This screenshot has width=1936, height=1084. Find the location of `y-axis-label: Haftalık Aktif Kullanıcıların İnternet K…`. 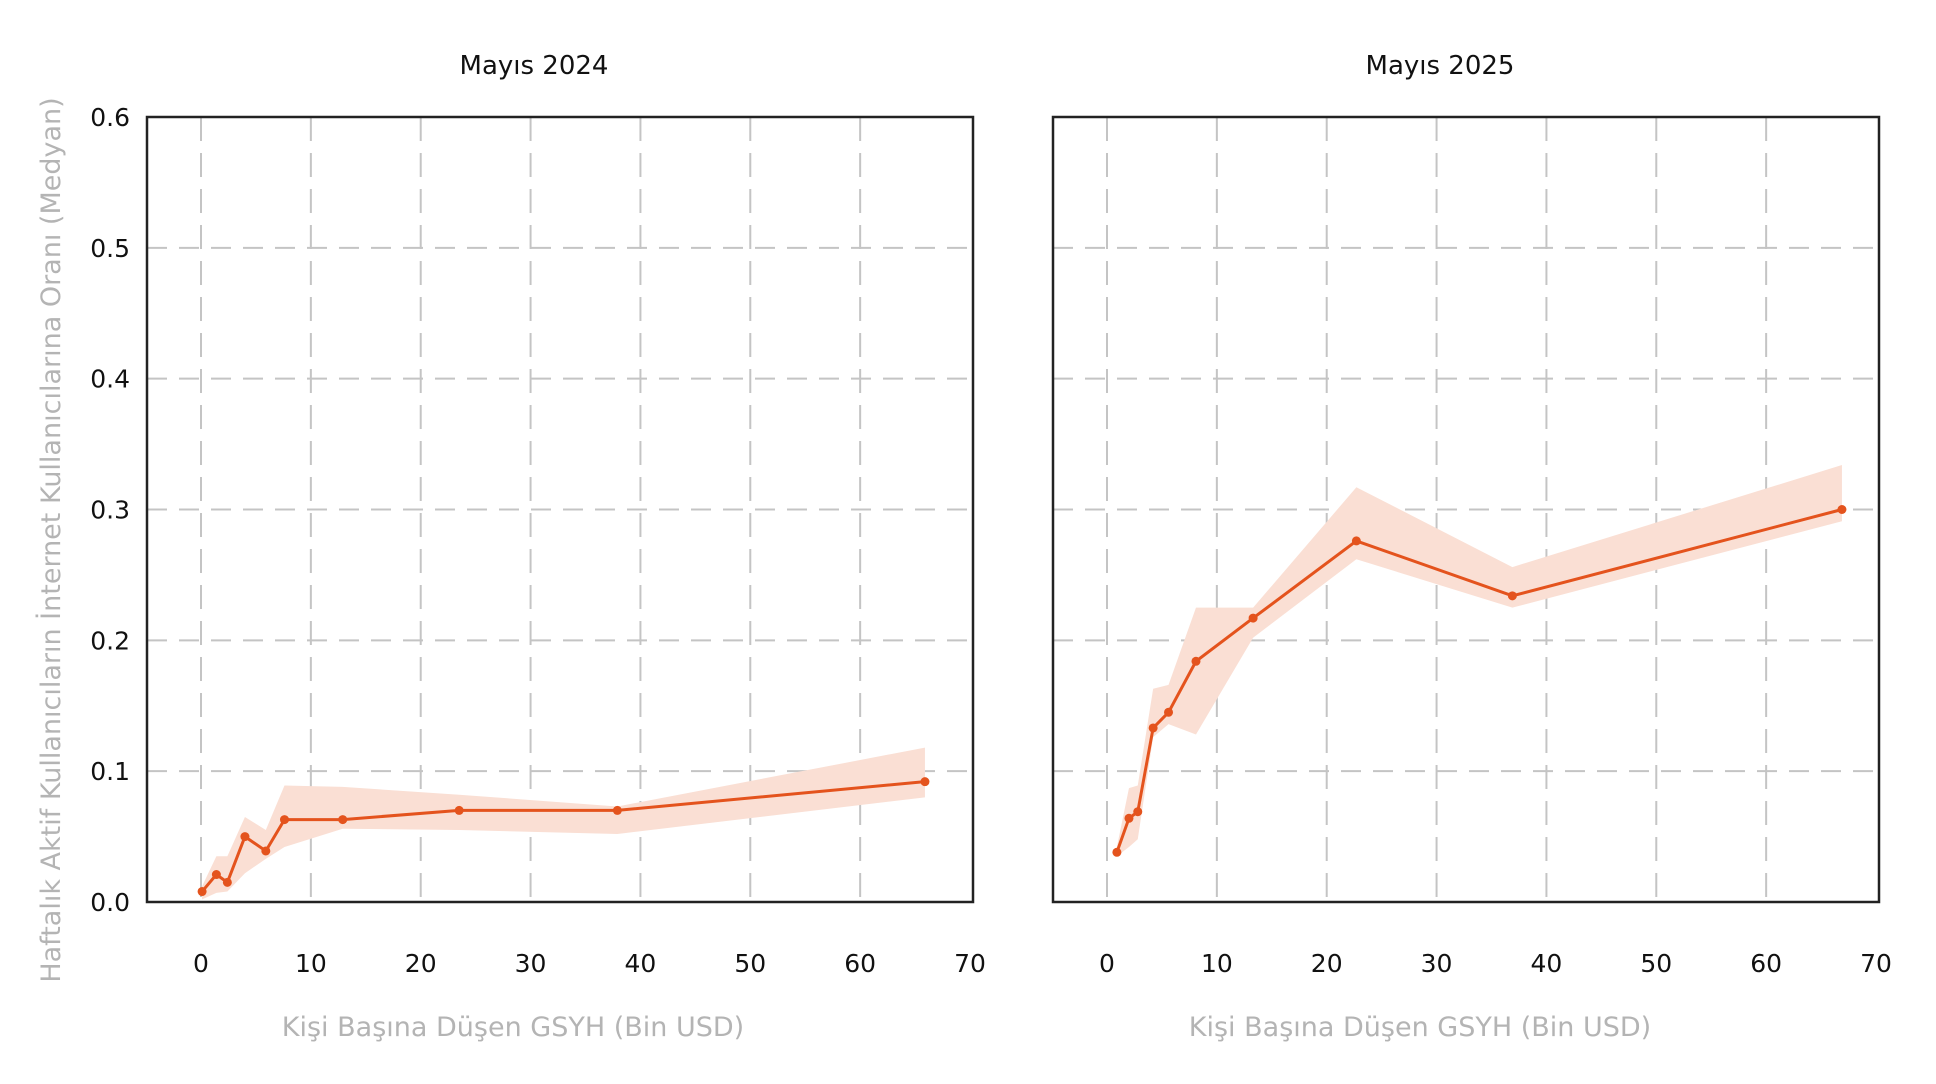

y-axis-label: Haftalık Aktif Kullanıcıların İnternet K… is located at coordinates (51, 539).